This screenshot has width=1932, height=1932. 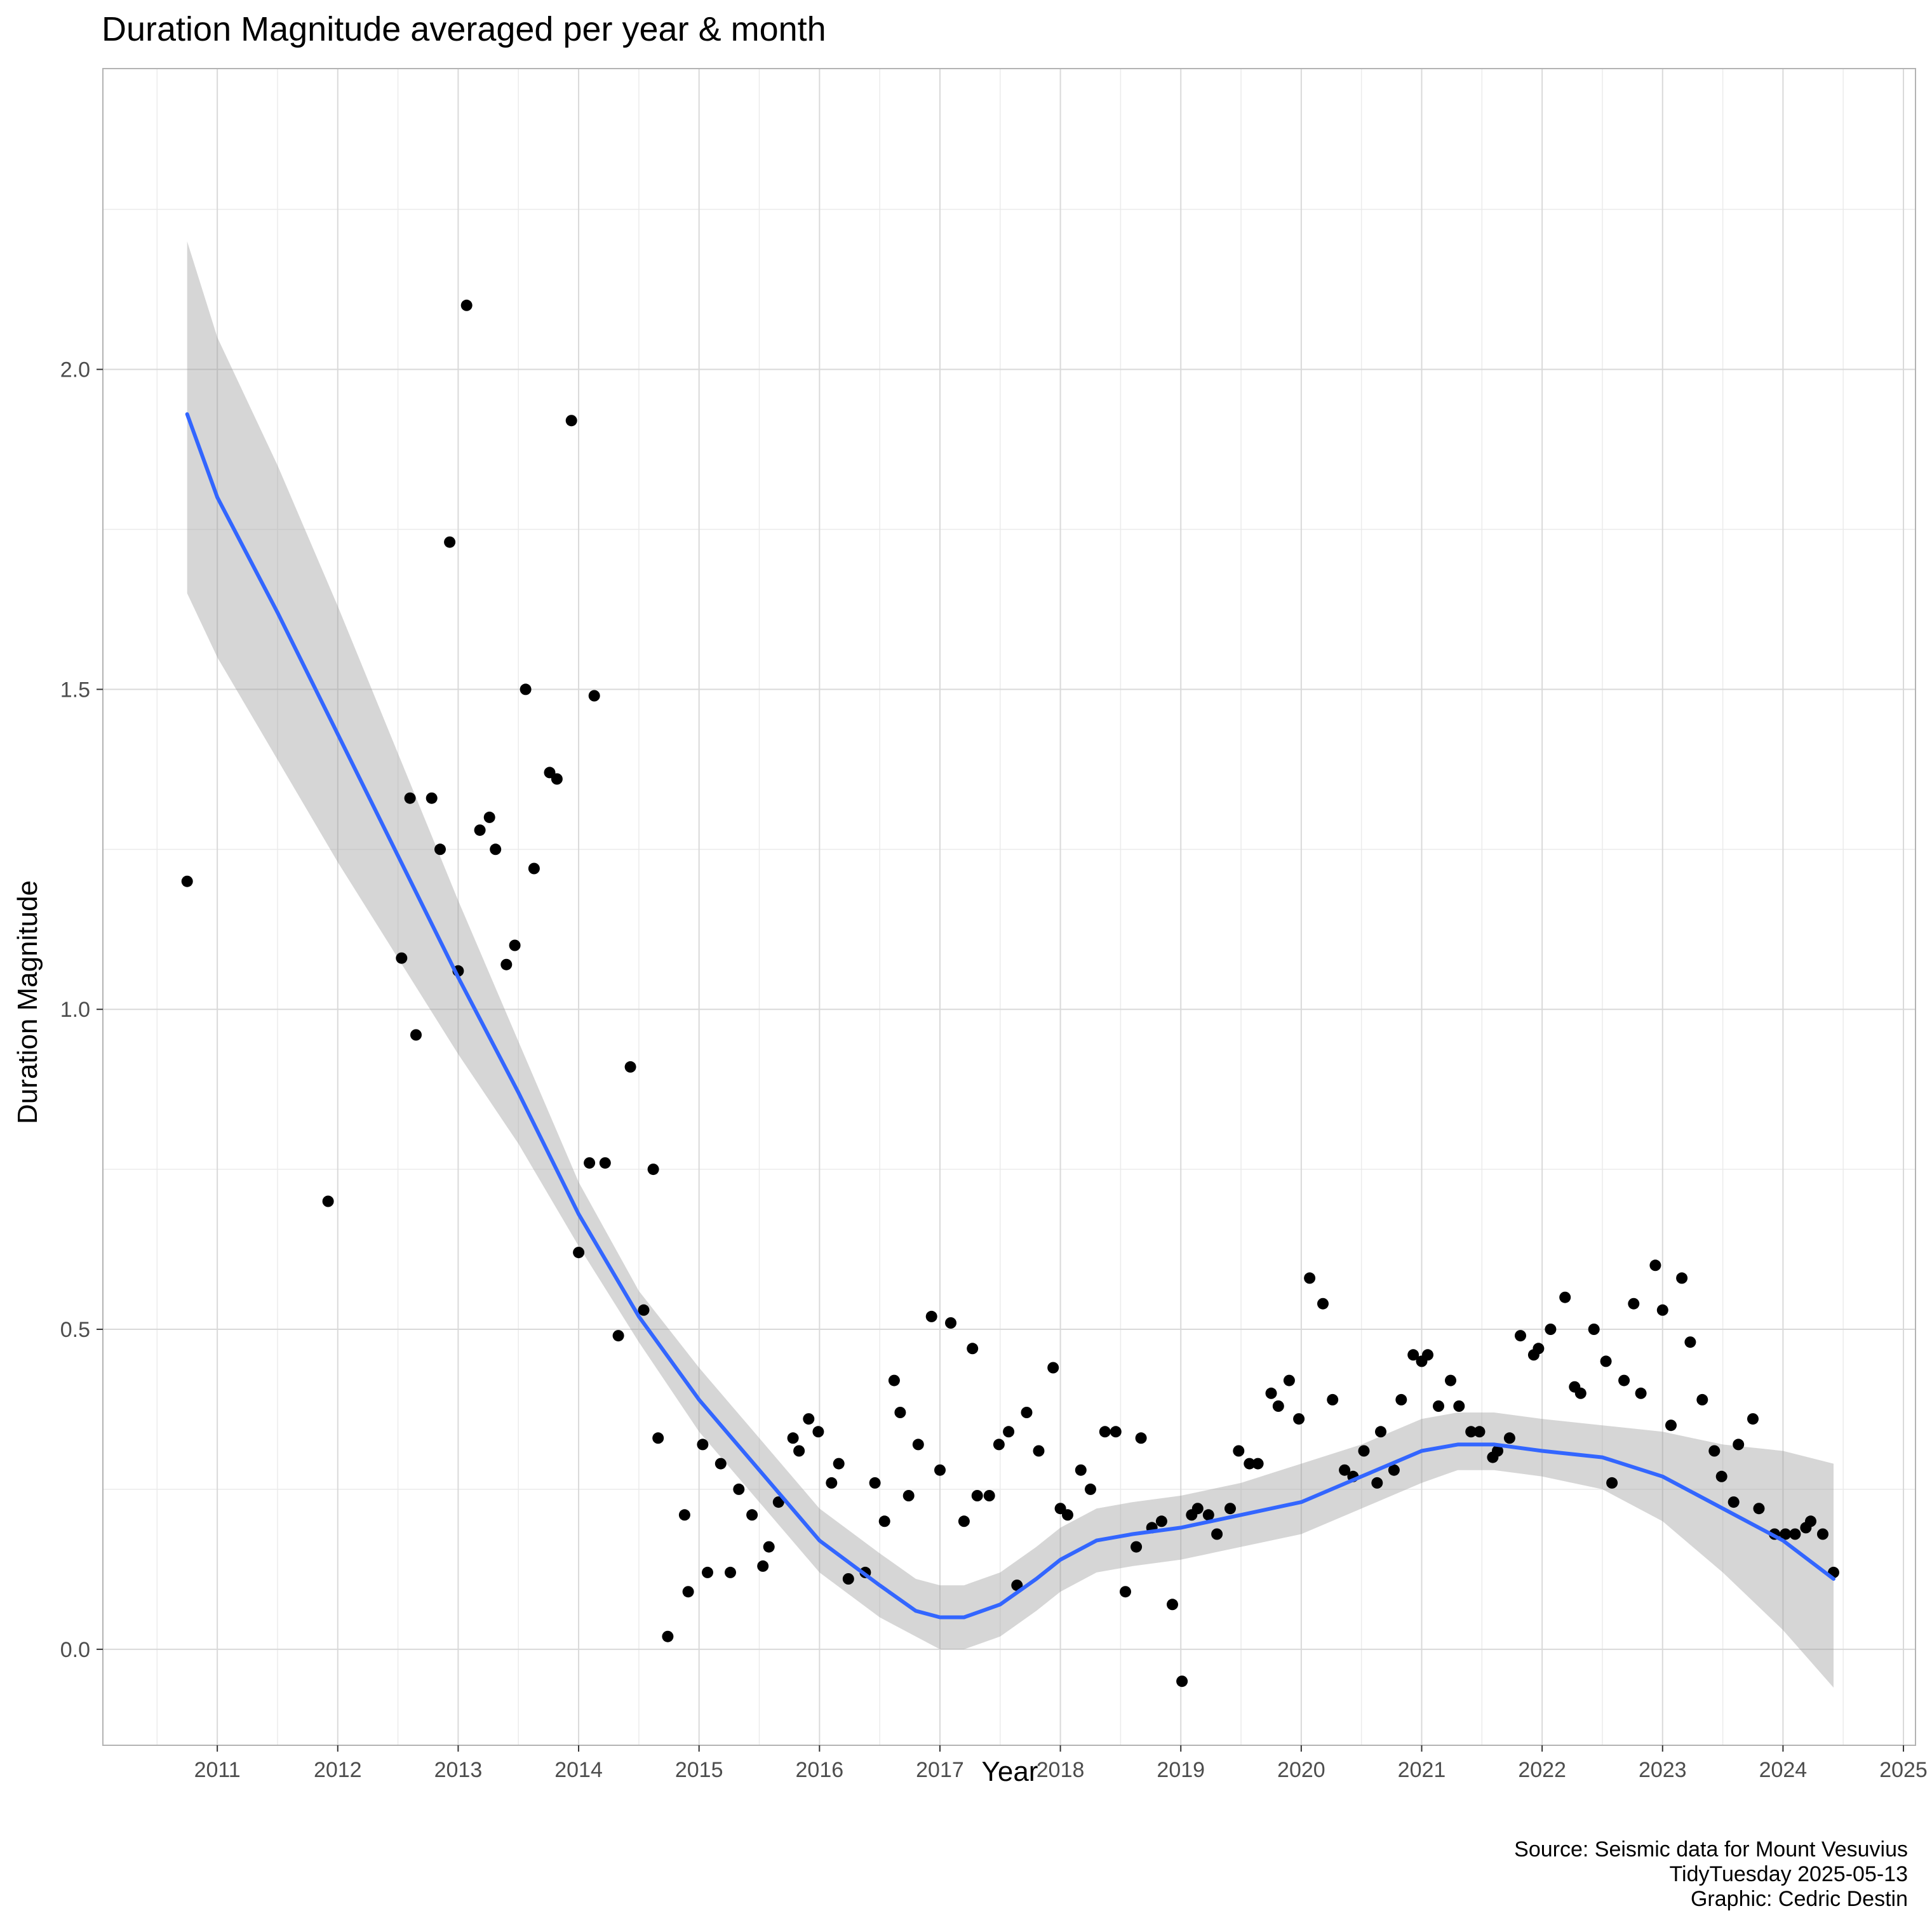 What do you see at coordinates (81, 1010) in the screenshot?
I see `y-axis-ticks: 0.0 0.5 1.0 1.5 2.0` at bounding box center [81, 1010].